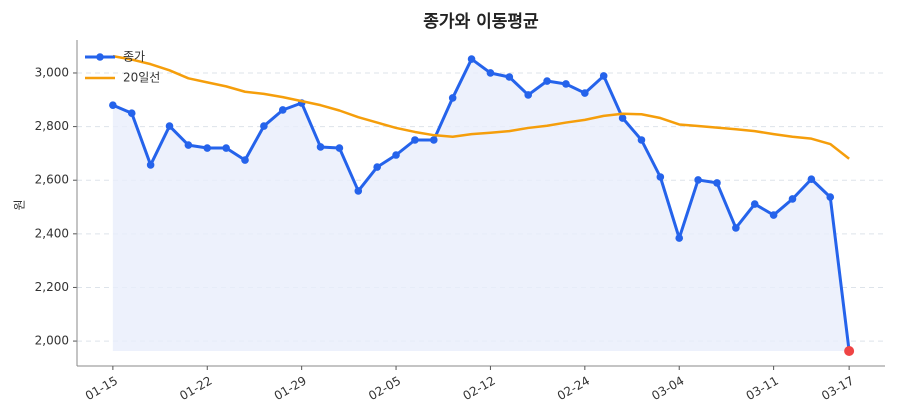  Describe the element at coordinates (100, 57) in the screenshot. I see `legend-marker` at that location.